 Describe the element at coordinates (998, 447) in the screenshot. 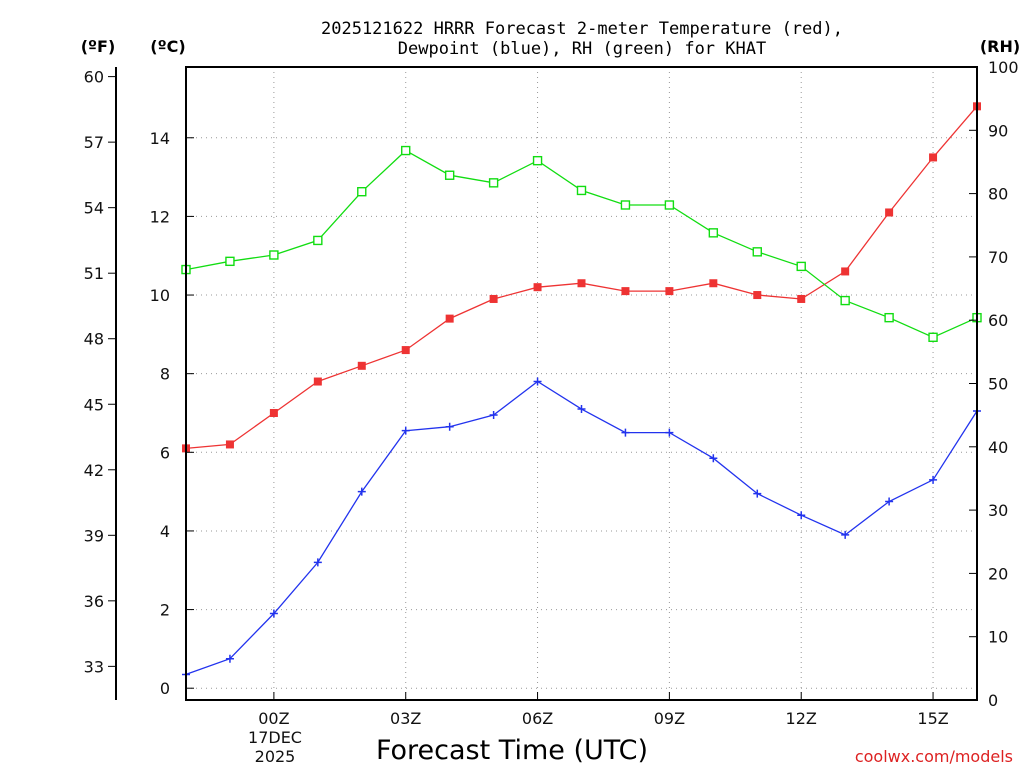

I see `rh-tick-label: 40` at that location.